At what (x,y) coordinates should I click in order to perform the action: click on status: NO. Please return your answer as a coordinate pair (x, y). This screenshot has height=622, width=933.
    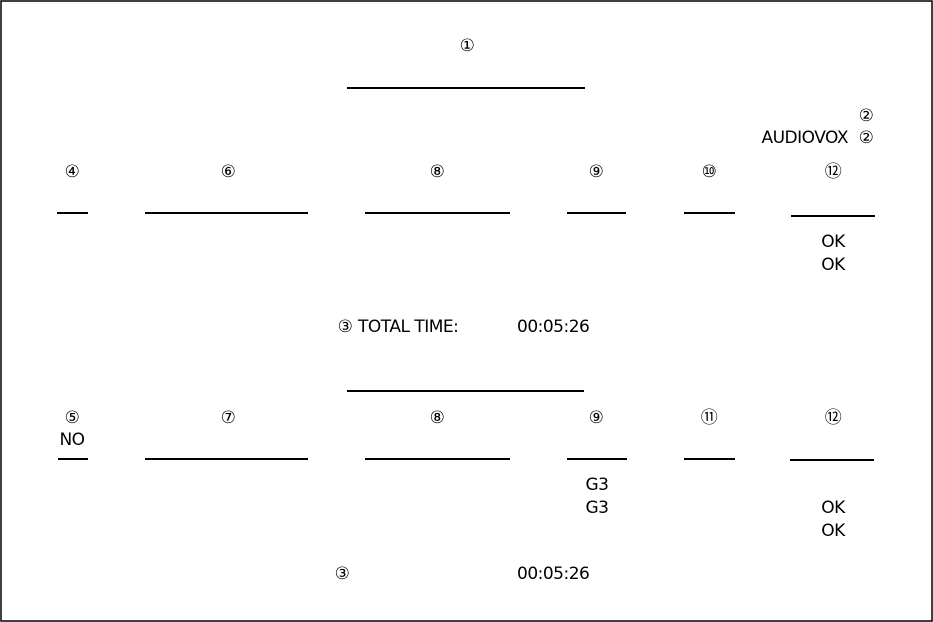
    Looking at the image, I should click on (71, 440).